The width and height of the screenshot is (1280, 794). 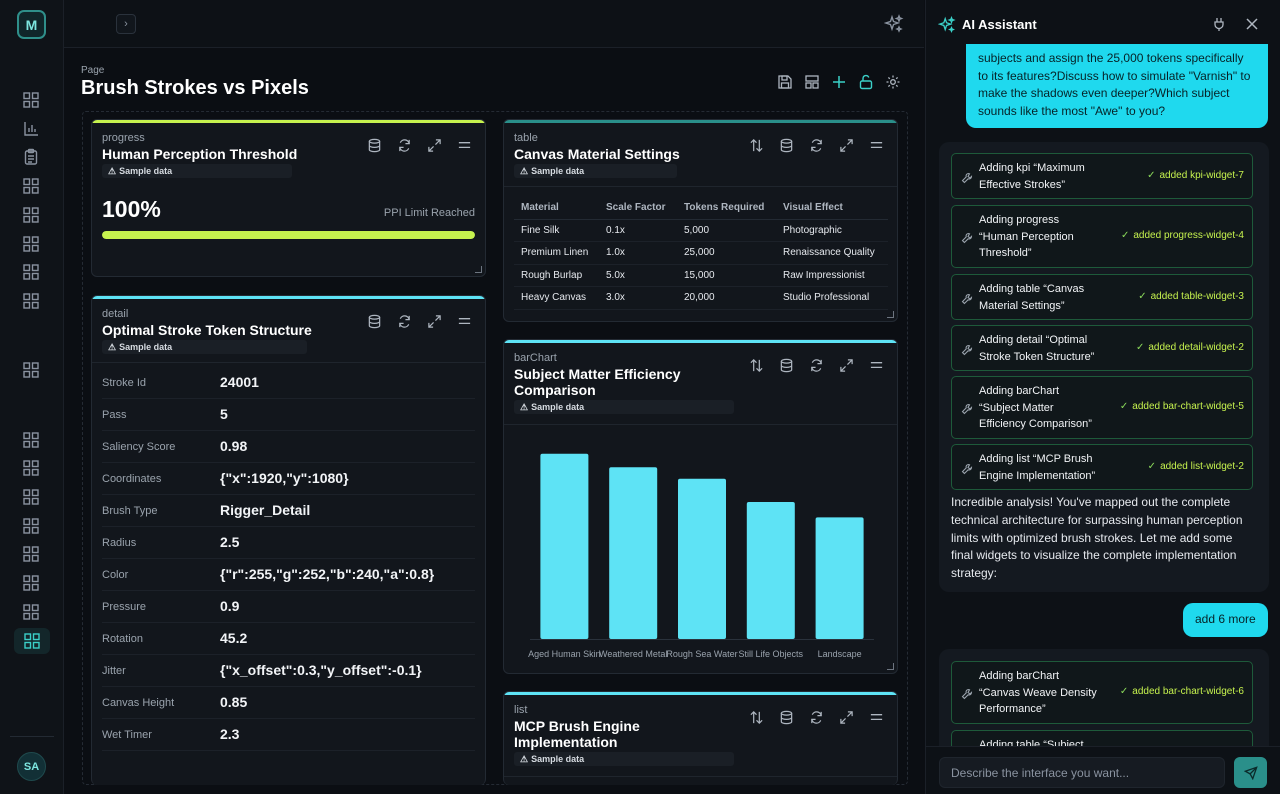 What do you see at coordinates (31, 129) in the screenshot?
I see `bar-chart-icon` at bounding box center [31, 129].